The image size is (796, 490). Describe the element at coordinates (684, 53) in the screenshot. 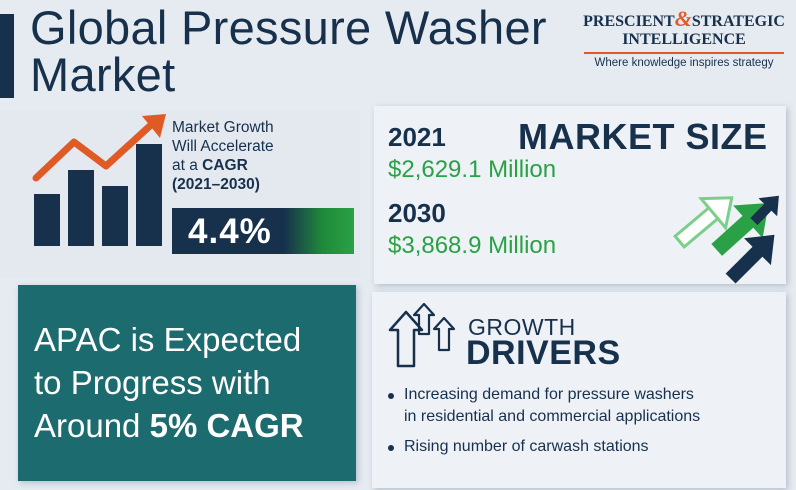

I see `logo-divider` at that location.